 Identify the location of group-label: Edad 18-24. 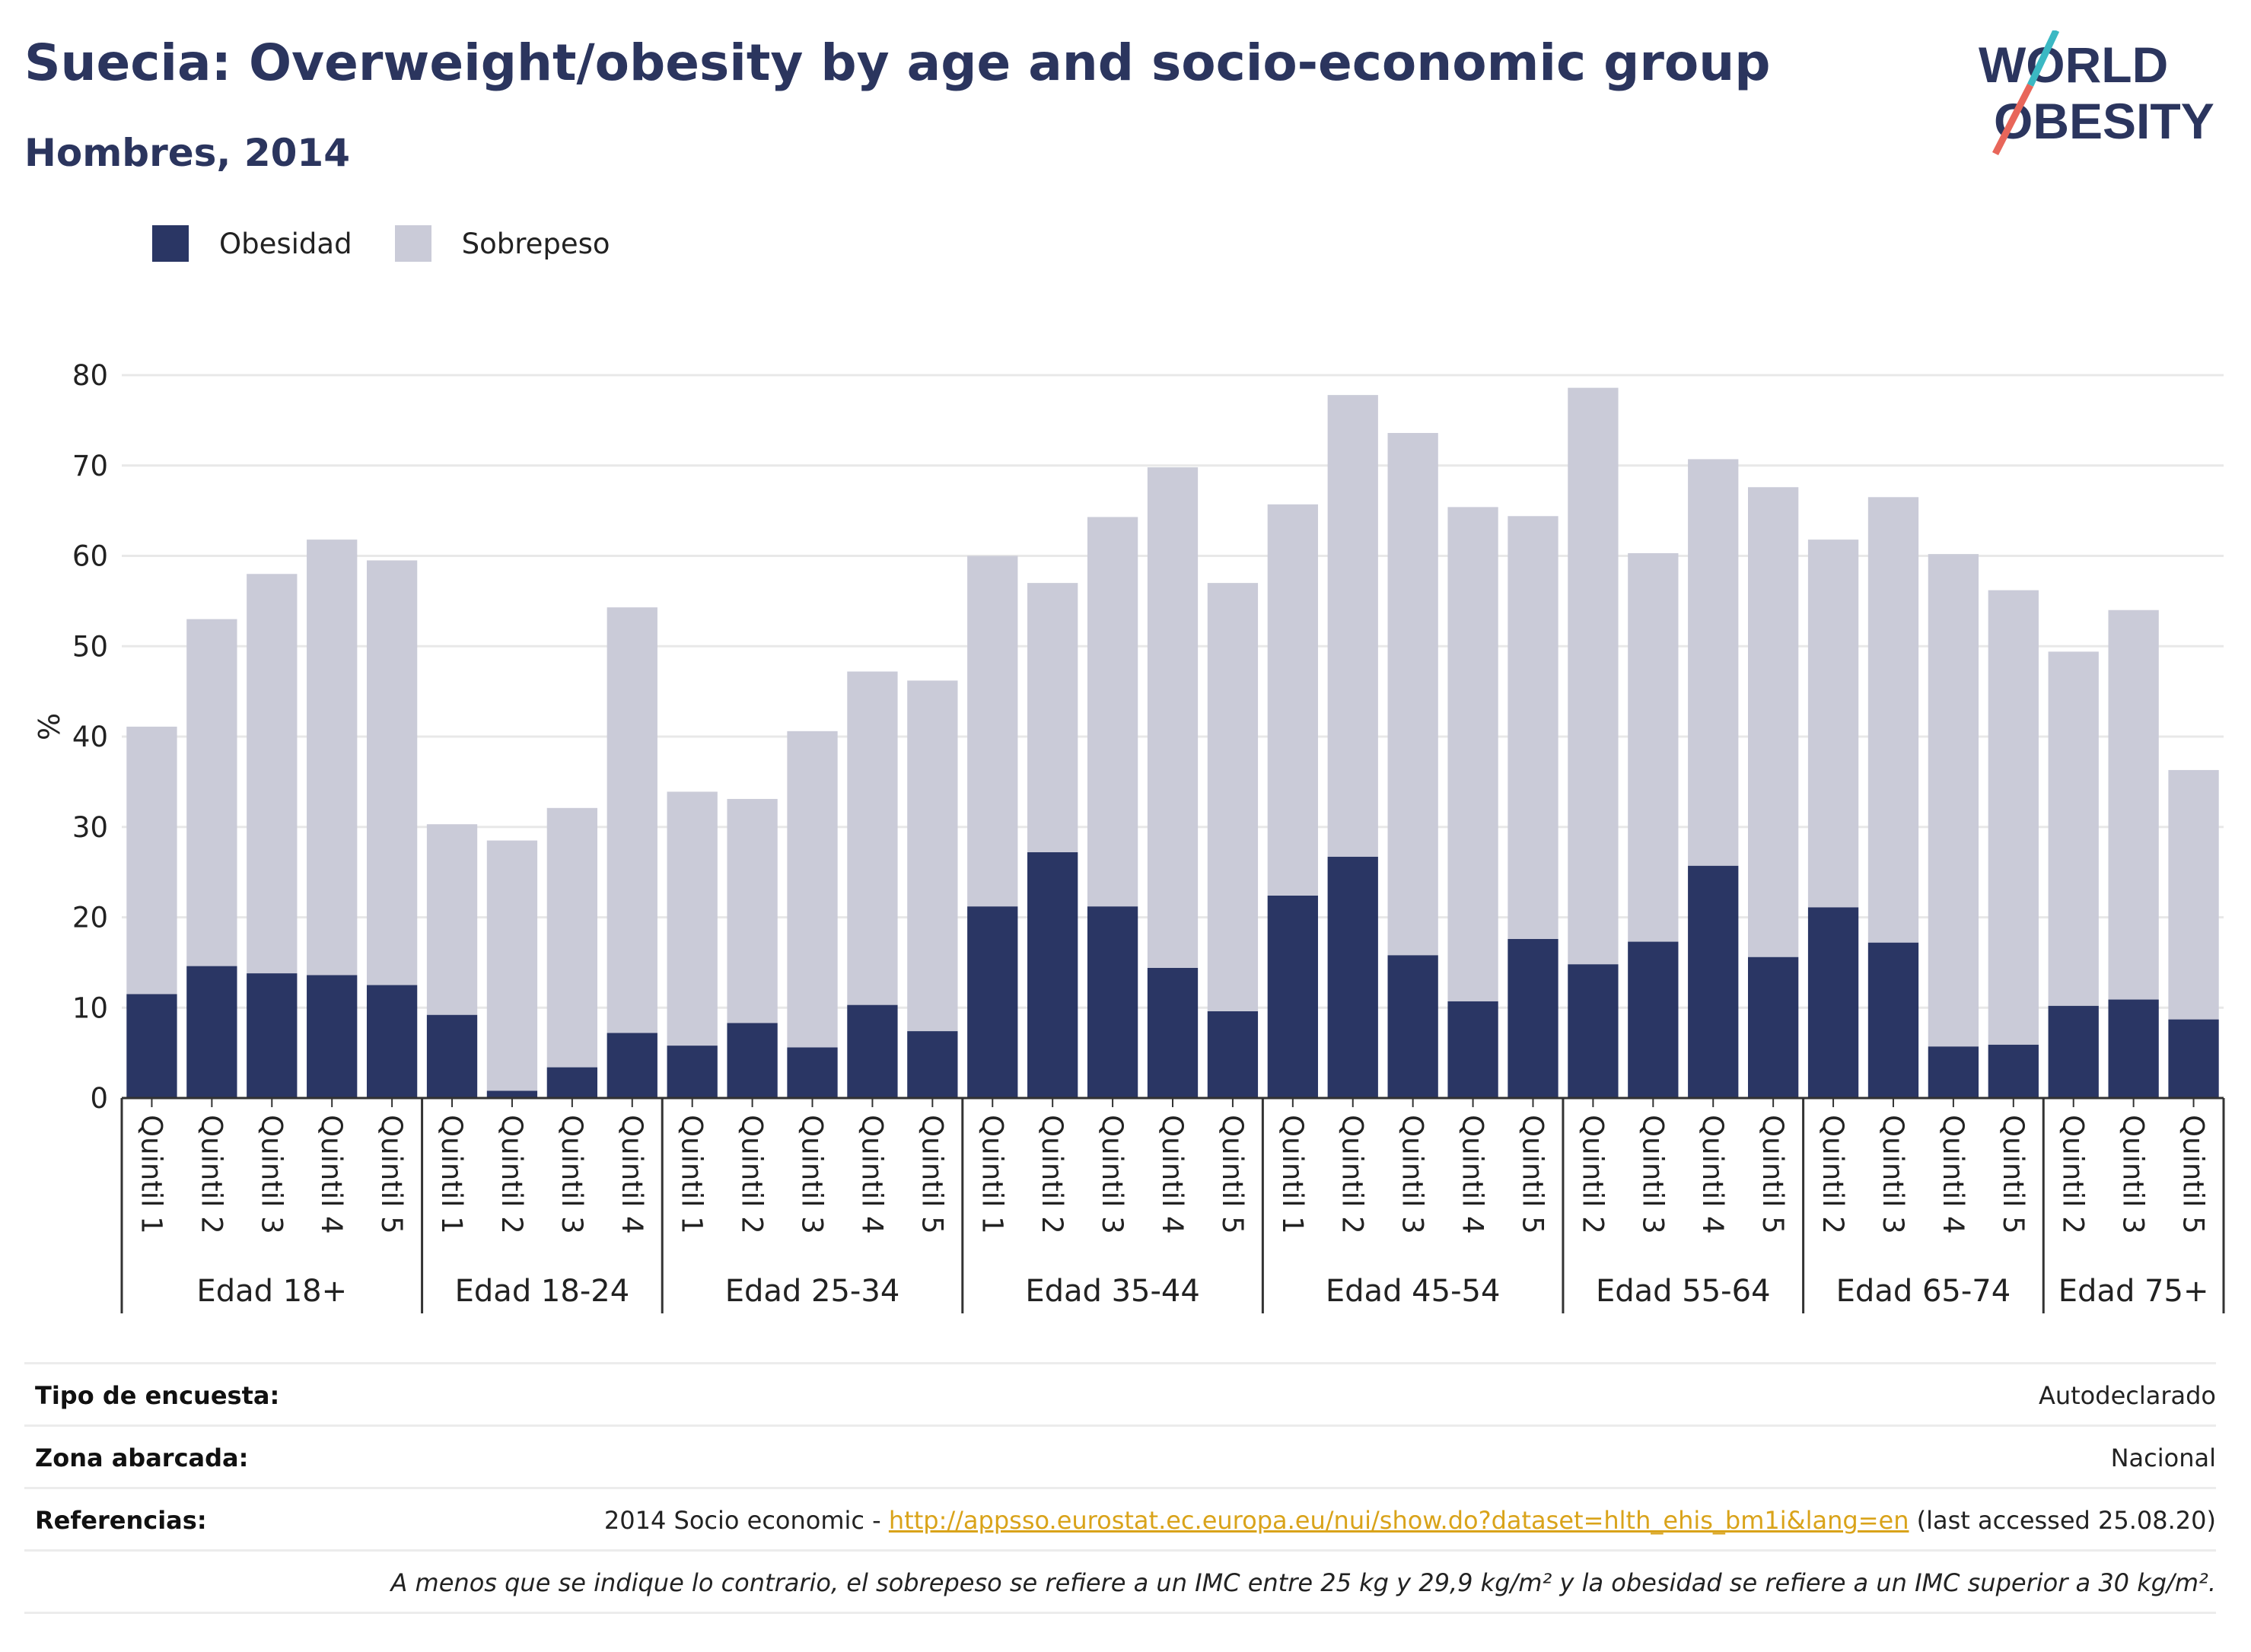
(542, 1291).